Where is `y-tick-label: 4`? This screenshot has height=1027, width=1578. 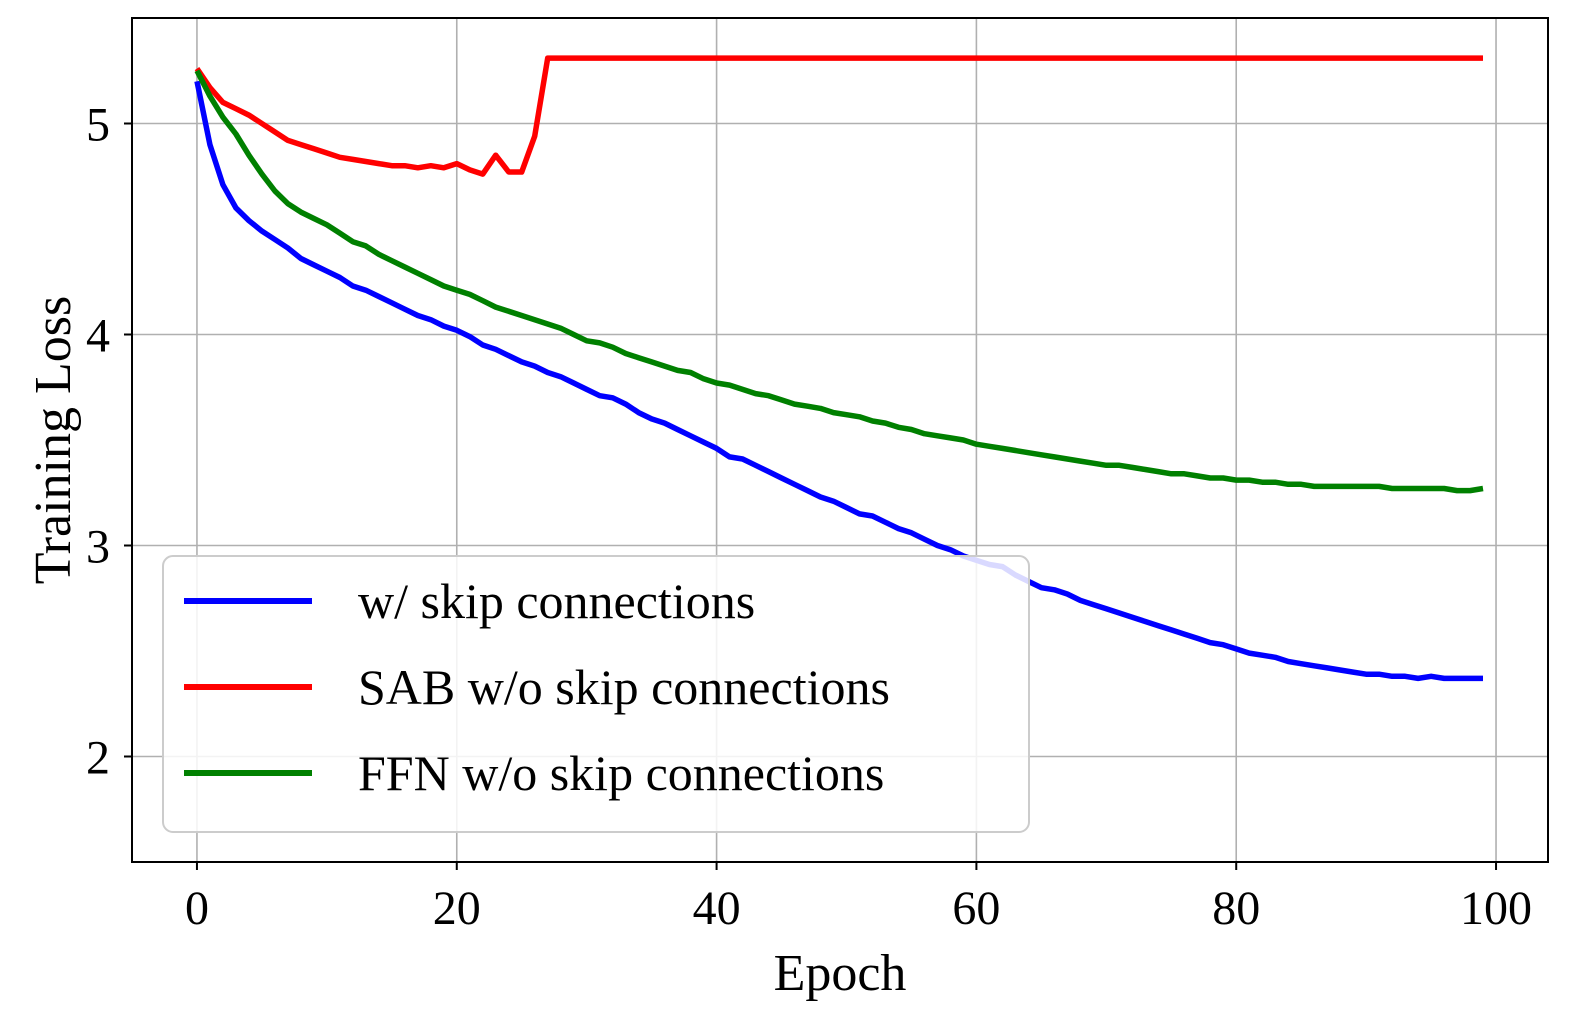
y-tick-label: 4 is located at coordinates (98, 336).